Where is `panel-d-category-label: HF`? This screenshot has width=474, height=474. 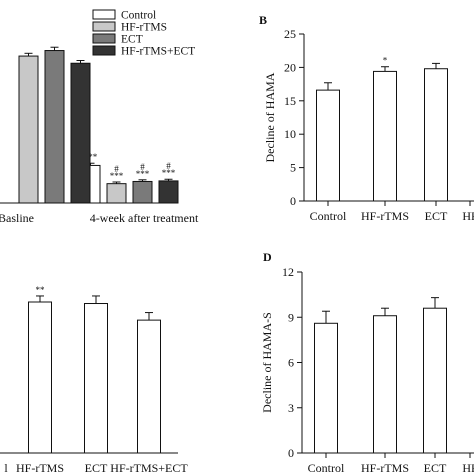
panel-d-category-label: HF is located at coordinates (468, 467).